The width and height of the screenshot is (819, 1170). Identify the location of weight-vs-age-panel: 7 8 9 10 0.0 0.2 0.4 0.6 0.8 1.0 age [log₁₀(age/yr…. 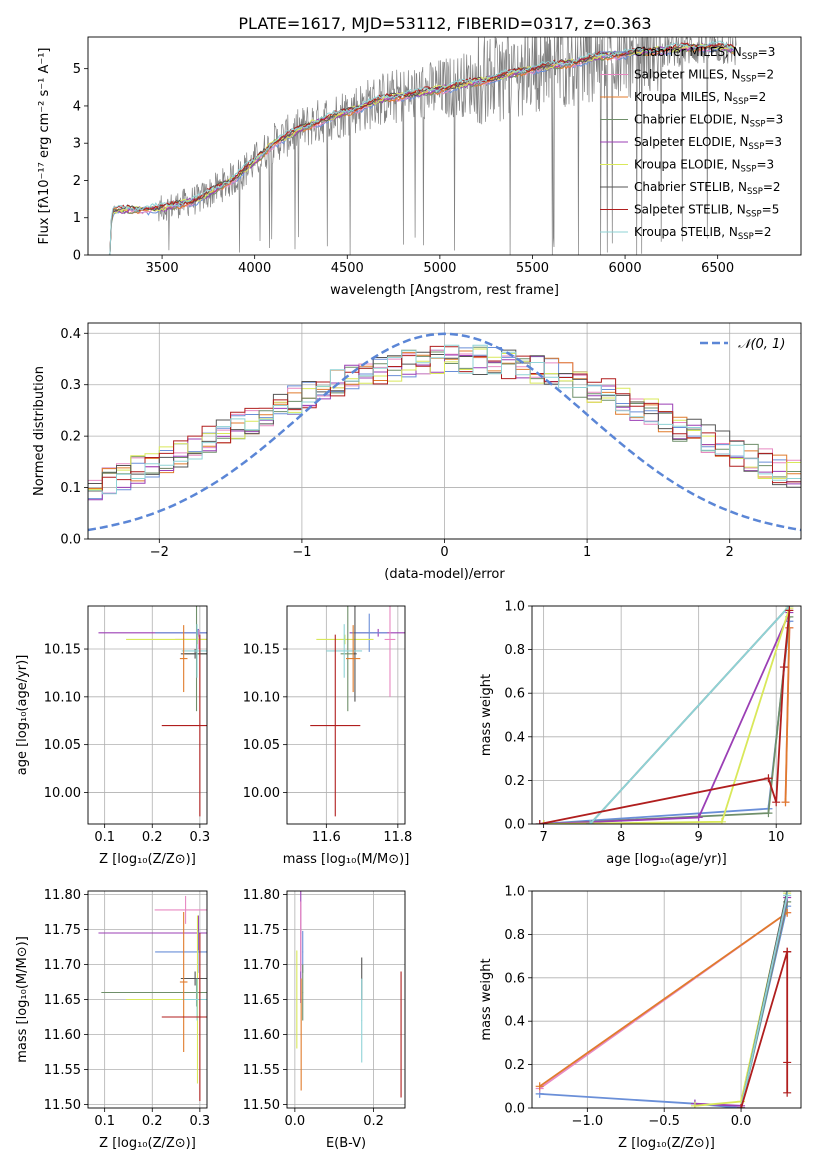
(640, 733).